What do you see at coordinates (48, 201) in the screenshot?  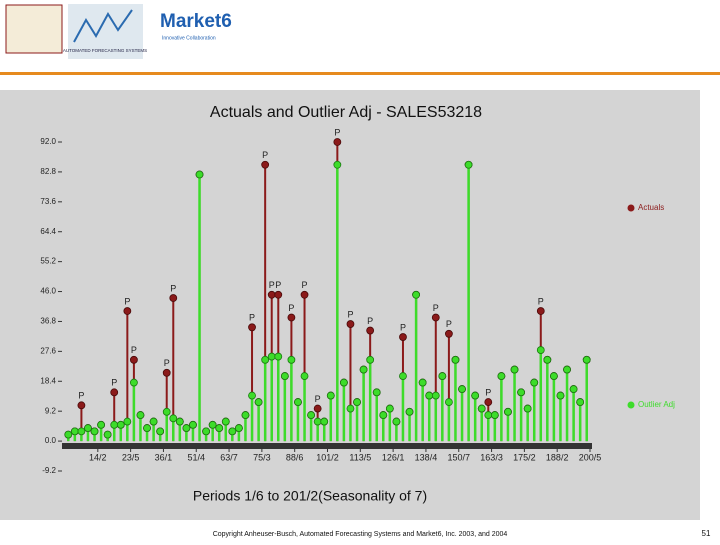 I see `y-tick-label: 73.6` at bounding box center [48, 201].